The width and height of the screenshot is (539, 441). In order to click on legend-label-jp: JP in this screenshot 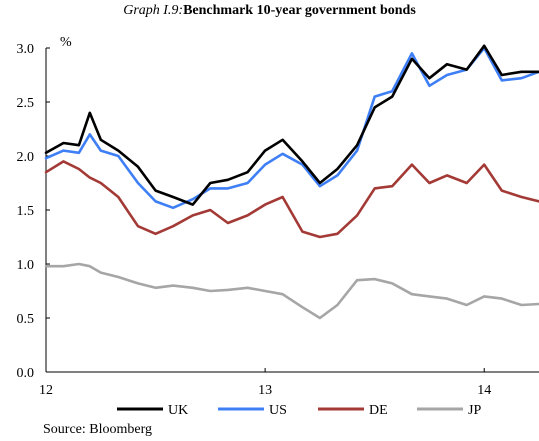, I will do `click(474, 410)`.